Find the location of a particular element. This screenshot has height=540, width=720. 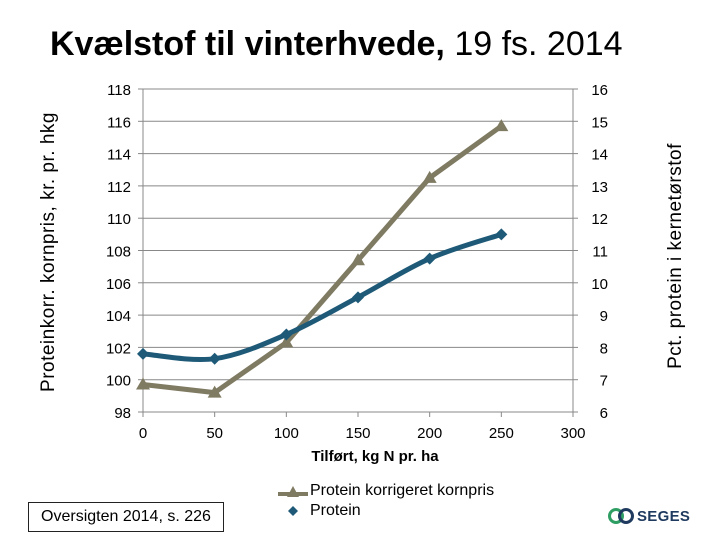

y-axis-left-label: Proteinkorr. kornpris, kr. pr. hkg is located at coordinates (48, 252).